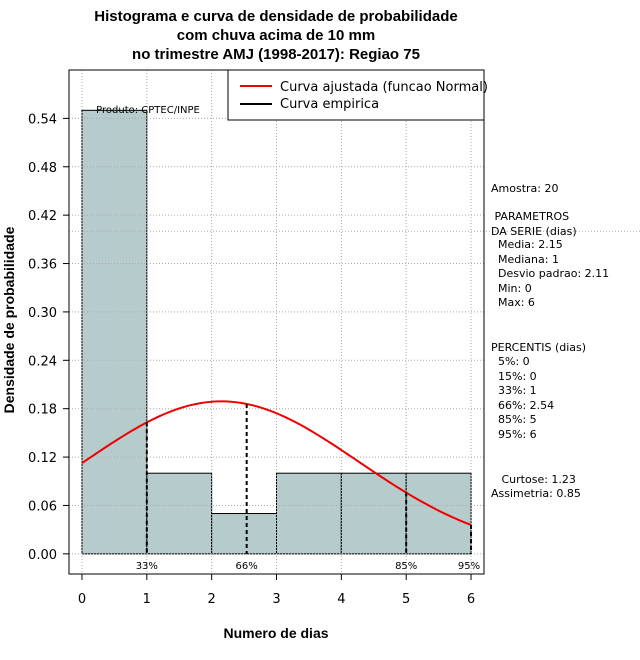 This screenshot has width=640, height=660. What do you see at coordinates (42, 216) in the screenshot?
I see `y-tick-label-7: 0.42` at bounding box center [42, 216].